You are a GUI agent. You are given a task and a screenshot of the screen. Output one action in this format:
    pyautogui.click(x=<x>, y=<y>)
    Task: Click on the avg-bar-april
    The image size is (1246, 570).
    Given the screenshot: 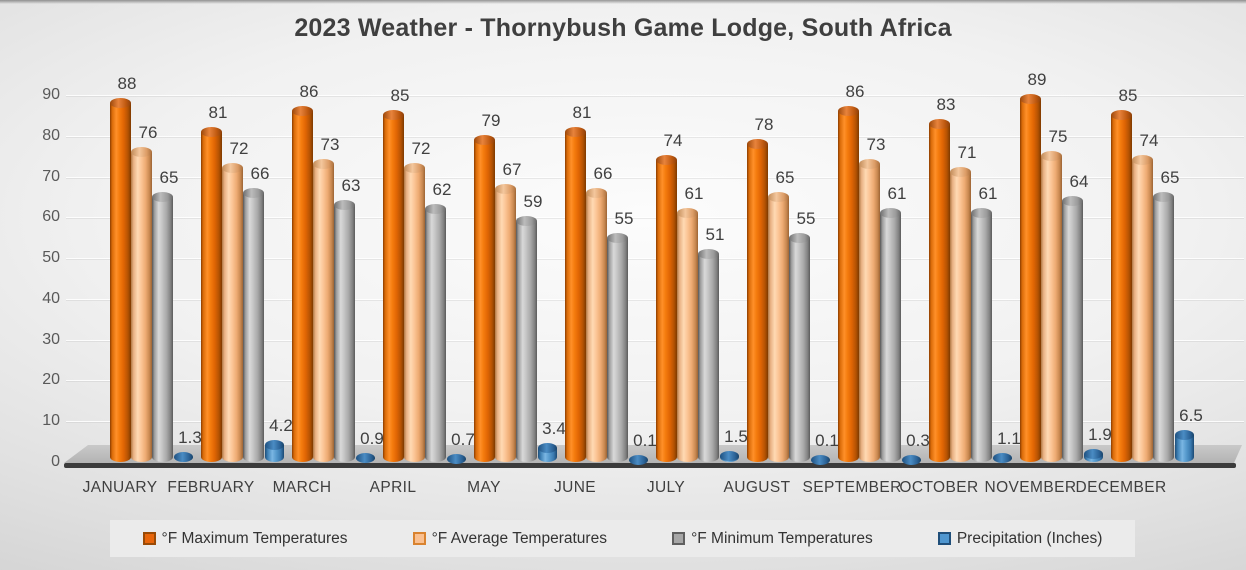 What is the action you would take?
    pyautogui.click(x=414, y=312)
    